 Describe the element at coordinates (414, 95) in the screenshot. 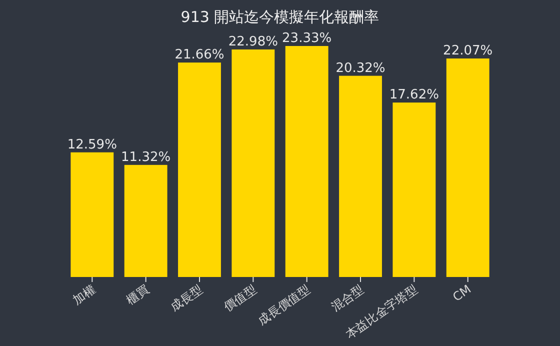

I see `data-label: 17.62%` at that location.